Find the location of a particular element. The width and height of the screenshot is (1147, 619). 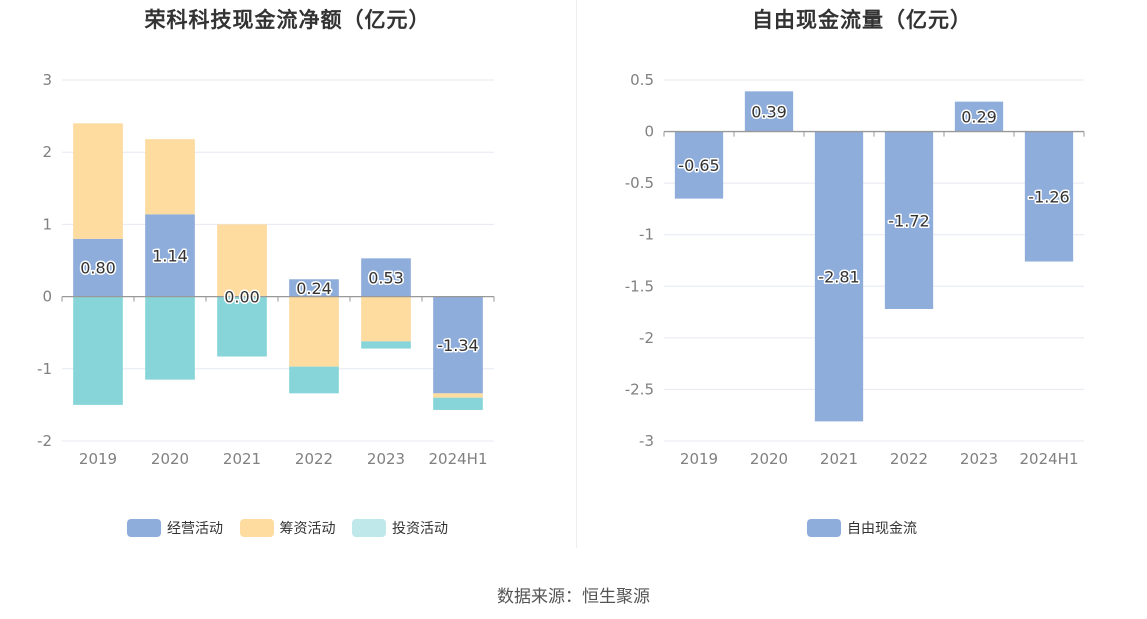

free-cashflow-legend: 自由现金流 is located at coordinates (862, 529).